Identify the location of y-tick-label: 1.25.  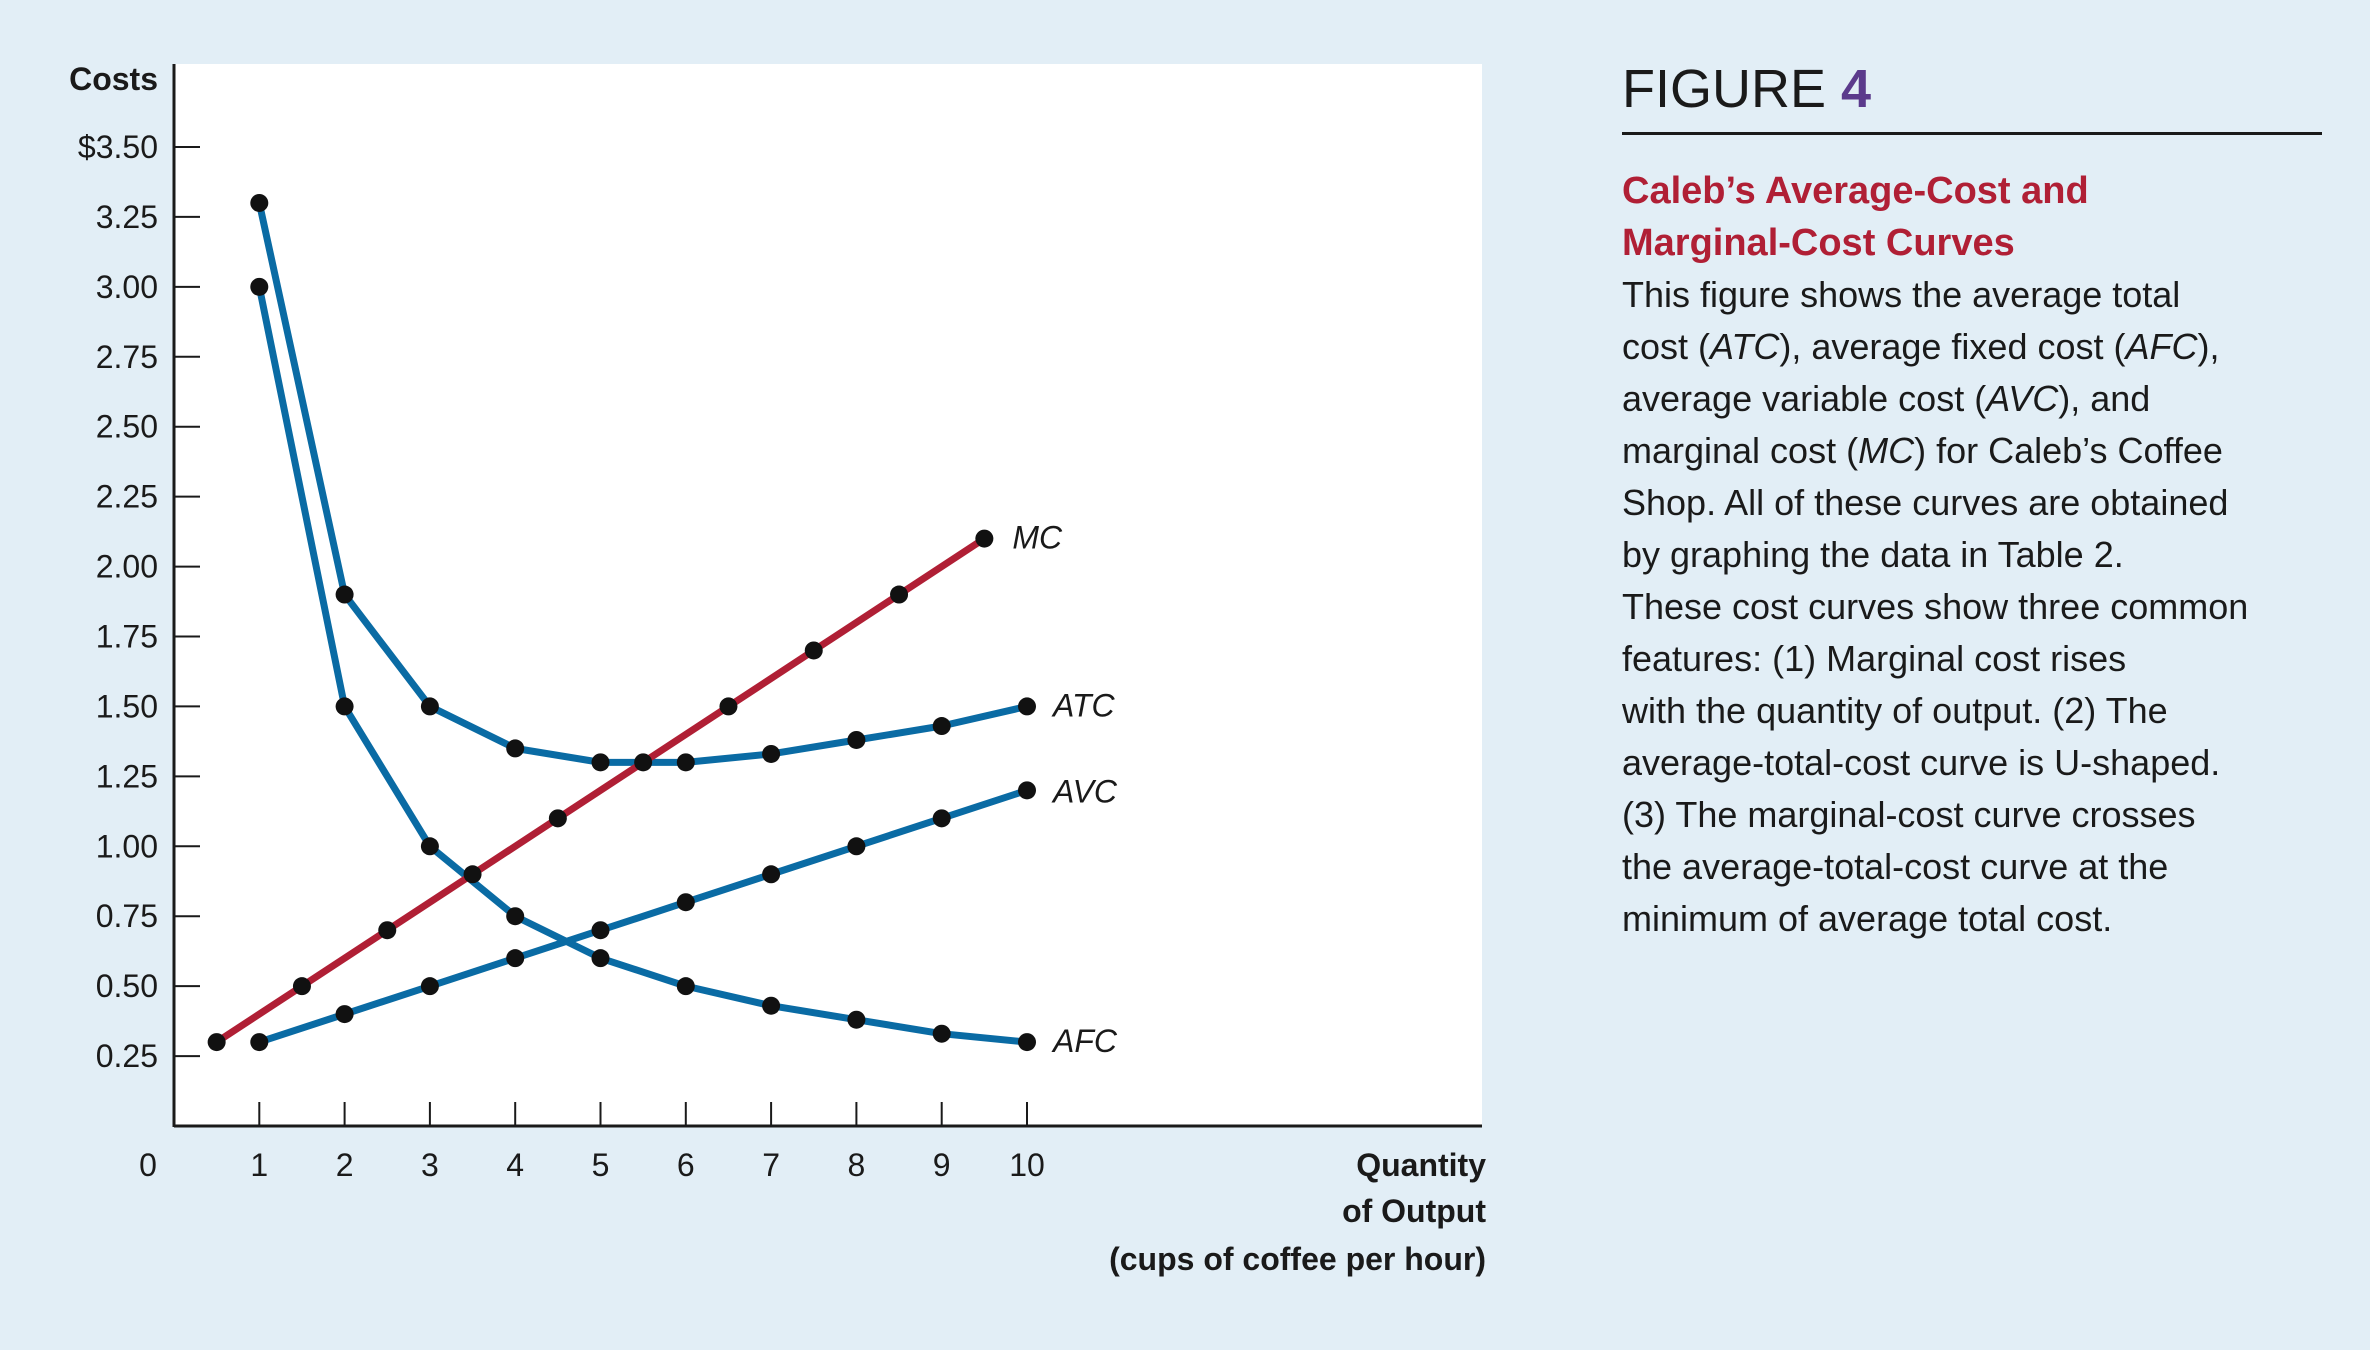
(127, 776).